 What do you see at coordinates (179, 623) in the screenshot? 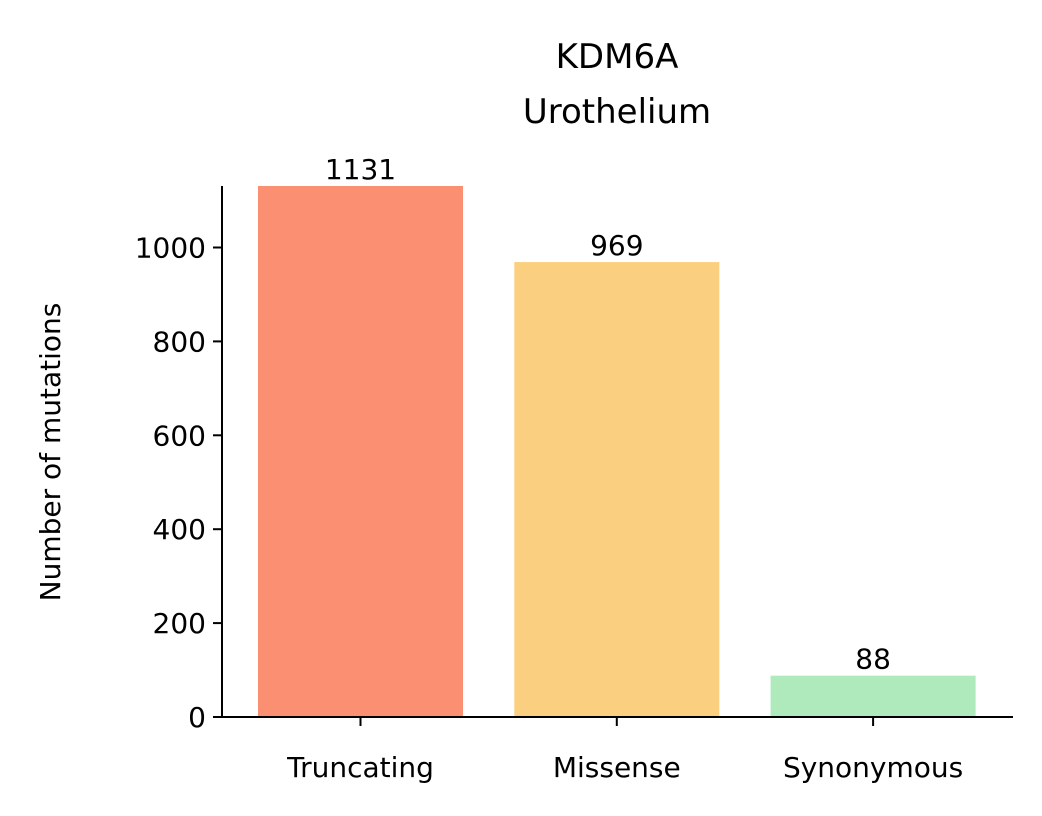
I see `y-tick-label: 200` at bounding box center [179, 623].